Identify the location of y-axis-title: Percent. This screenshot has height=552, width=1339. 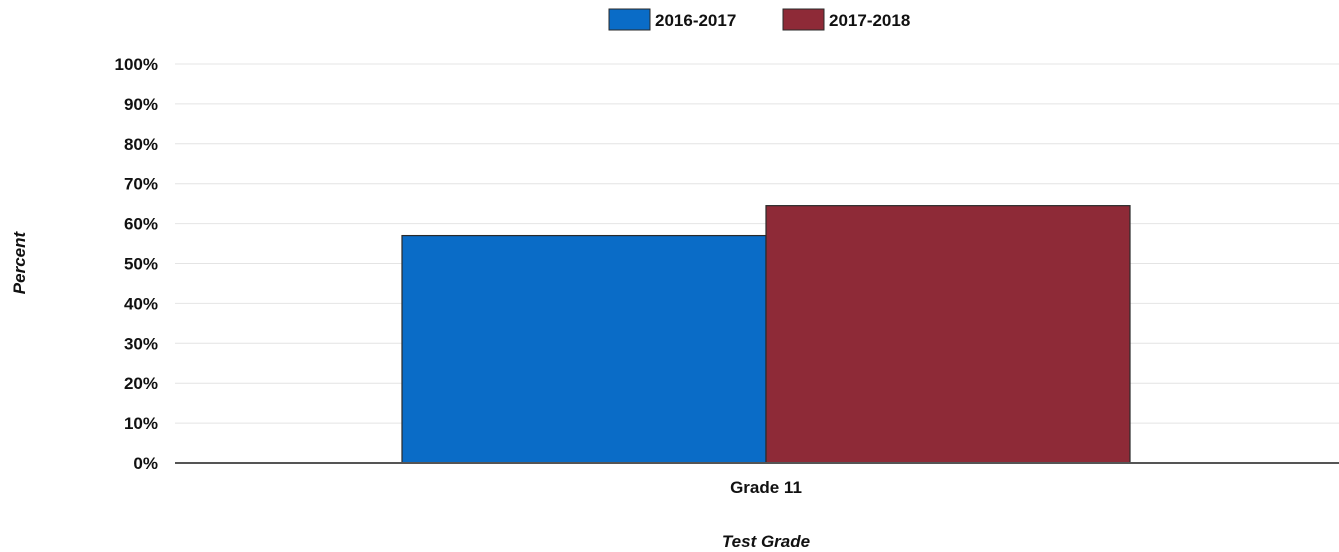
(19, 262).